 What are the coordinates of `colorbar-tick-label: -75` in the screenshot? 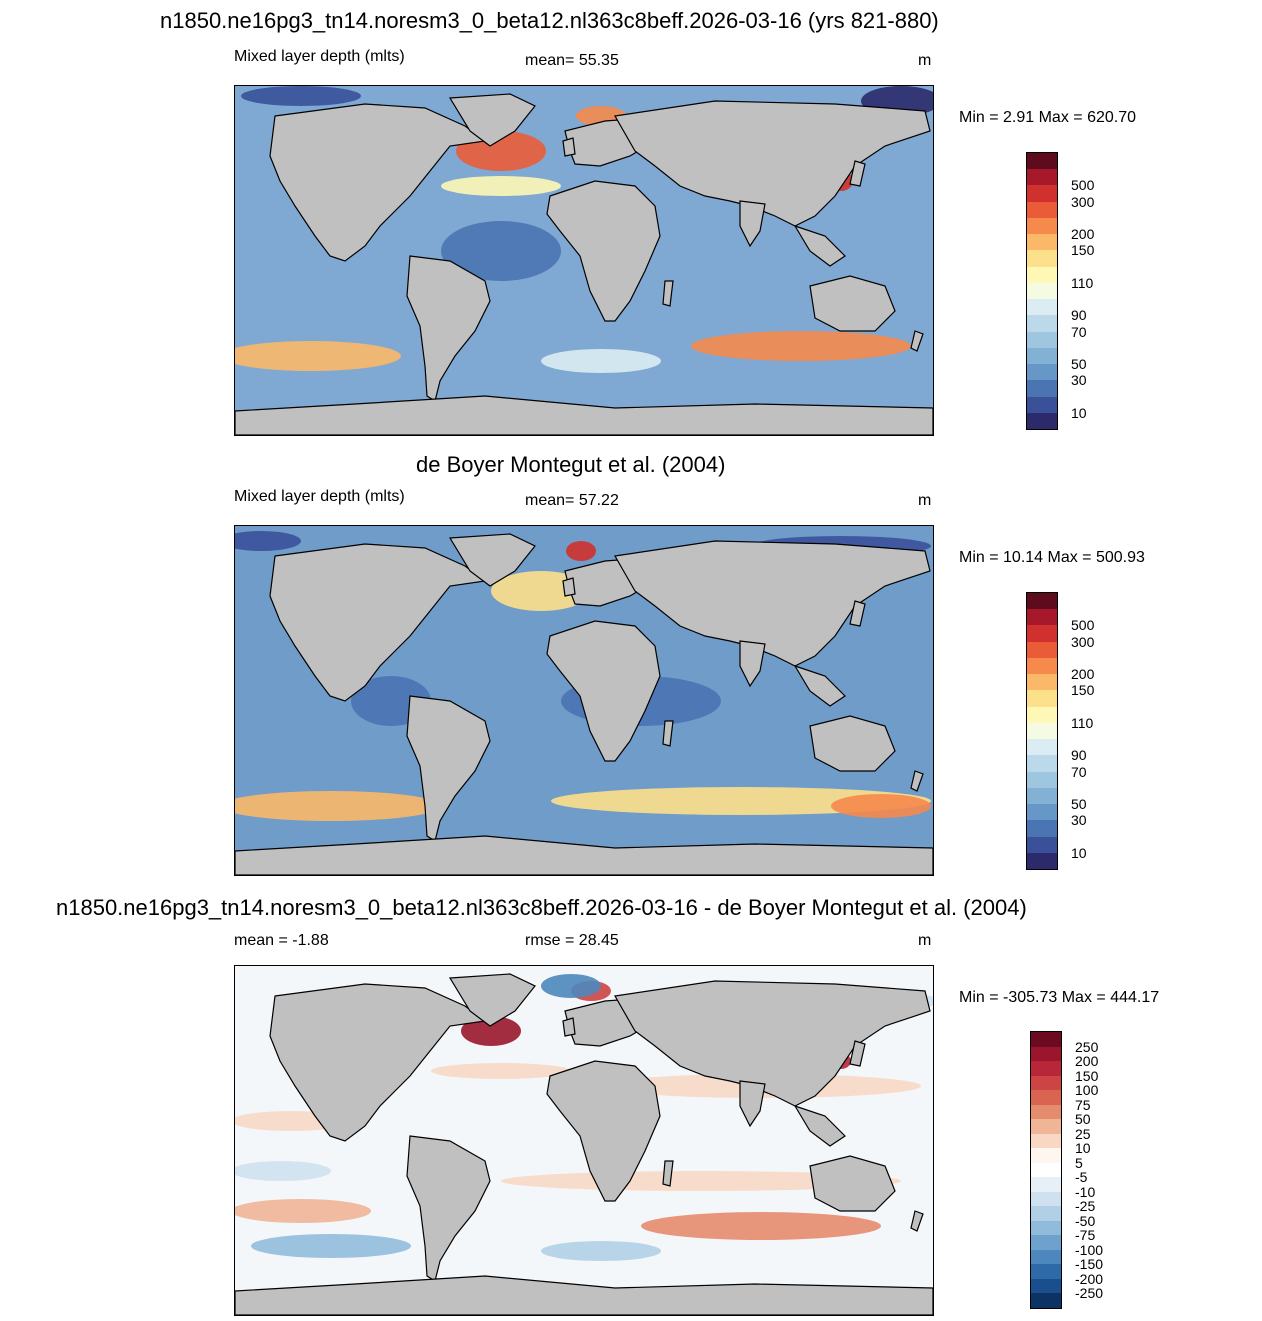 It's located at (1085, 1235).